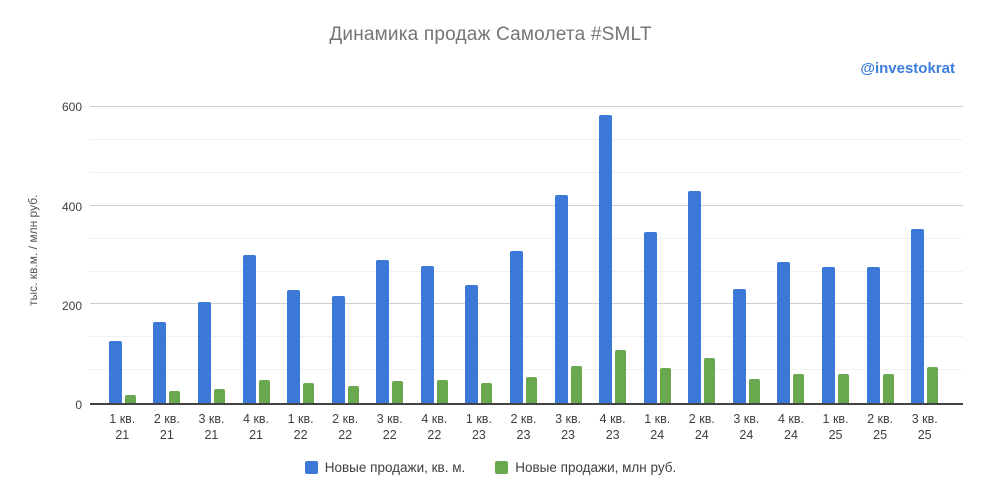 The width and height of the screenshot is (981, 504). I want to click on x-axis-label: 3 кв. 21, so click(211, 427).